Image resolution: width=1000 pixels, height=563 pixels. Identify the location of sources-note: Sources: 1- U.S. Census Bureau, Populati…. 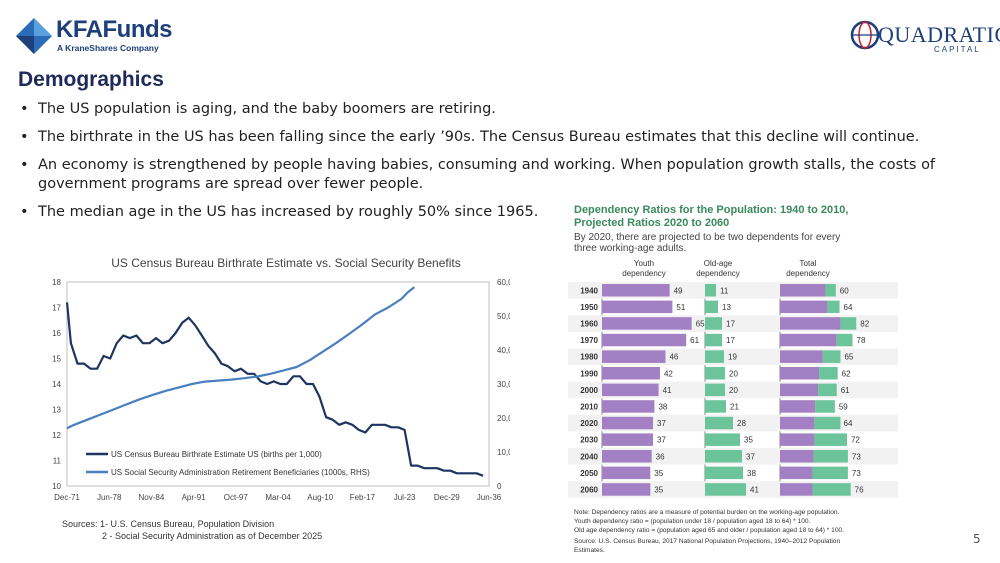
(192, 530).